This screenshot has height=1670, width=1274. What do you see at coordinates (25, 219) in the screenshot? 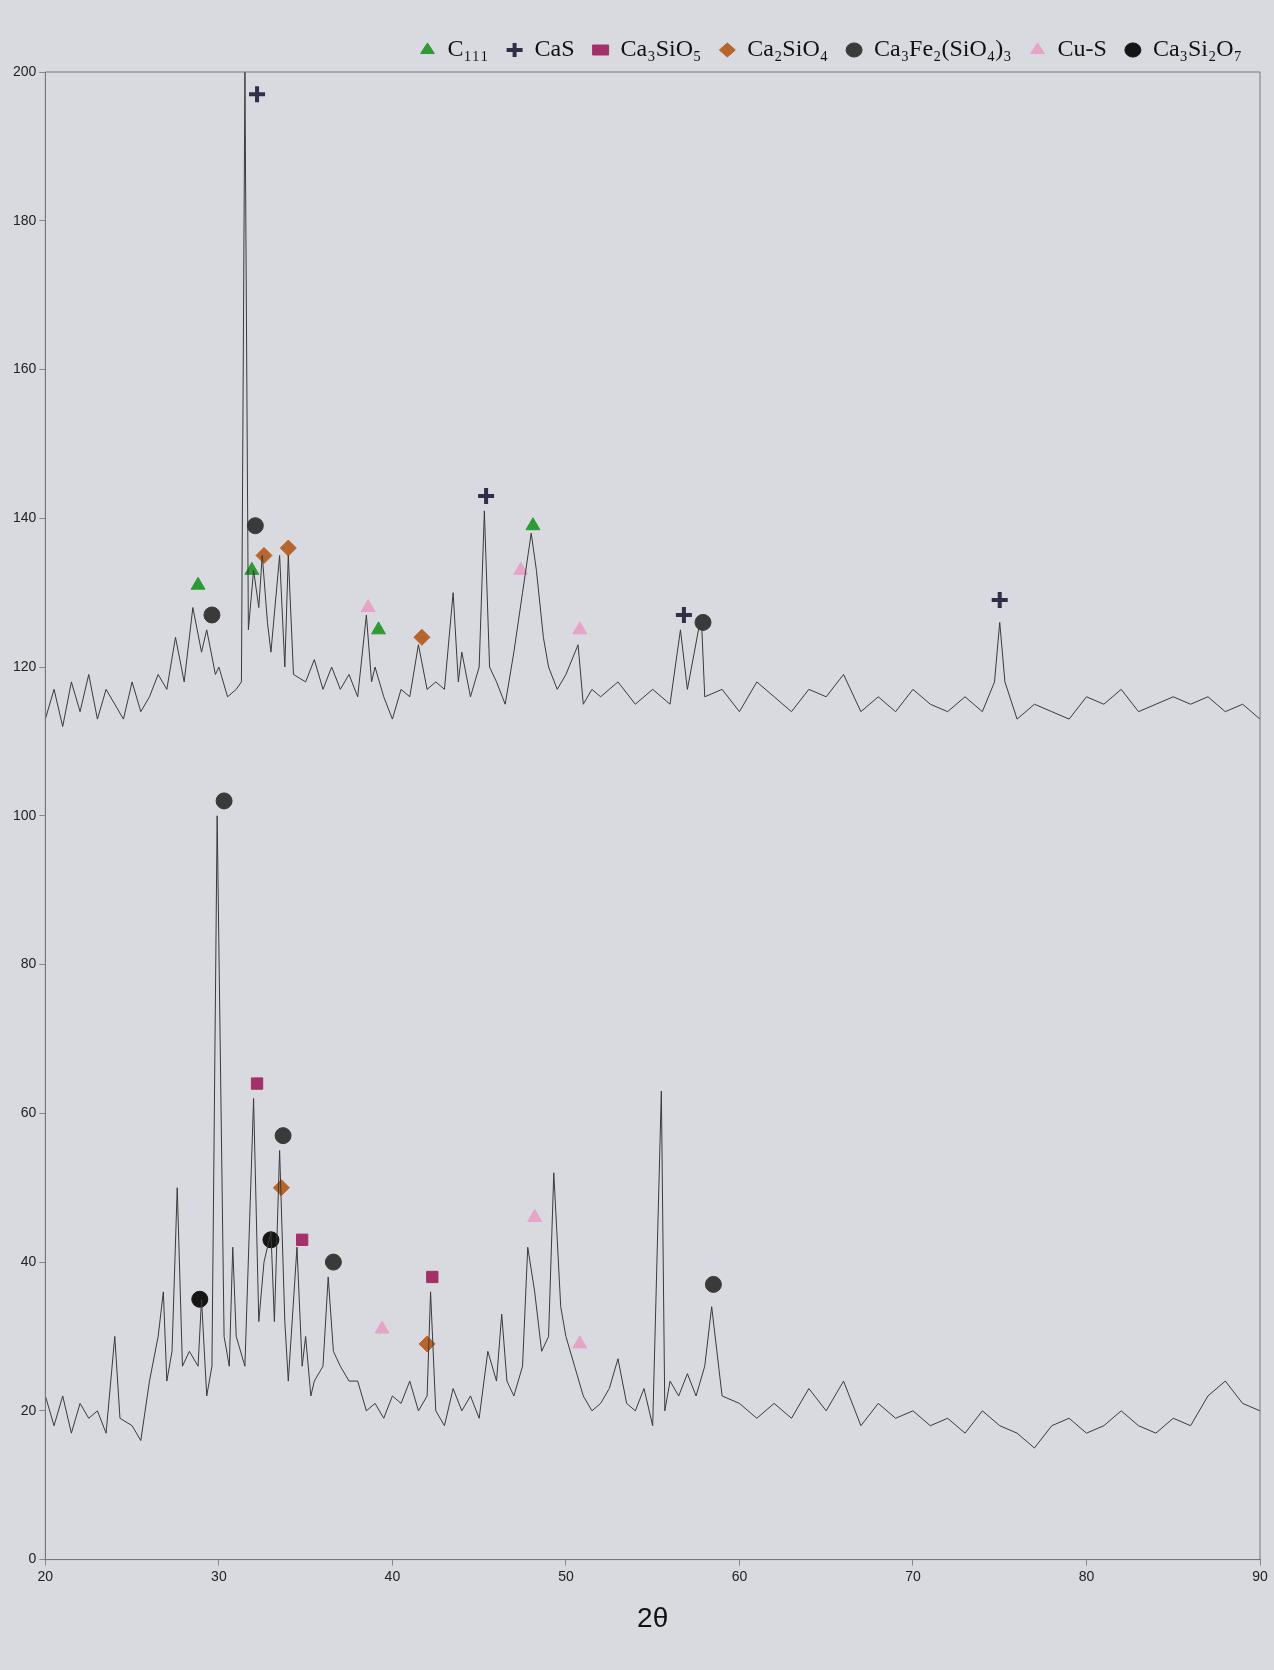
I see `y-tick-label: 180` at bounding box center [25, 219].